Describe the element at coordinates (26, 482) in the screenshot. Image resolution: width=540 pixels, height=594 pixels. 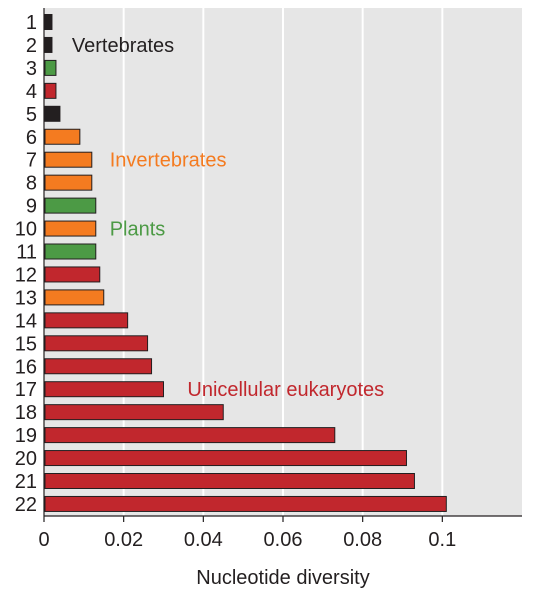
I see `category-label-21: 21` at that location.